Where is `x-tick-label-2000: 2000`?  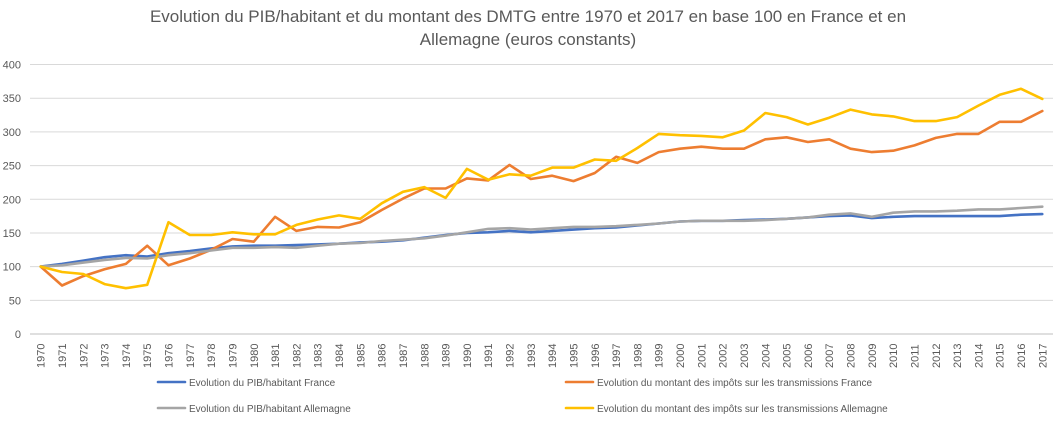
x-tick-label-2000: 2000 is located at coordinates (681, 356).